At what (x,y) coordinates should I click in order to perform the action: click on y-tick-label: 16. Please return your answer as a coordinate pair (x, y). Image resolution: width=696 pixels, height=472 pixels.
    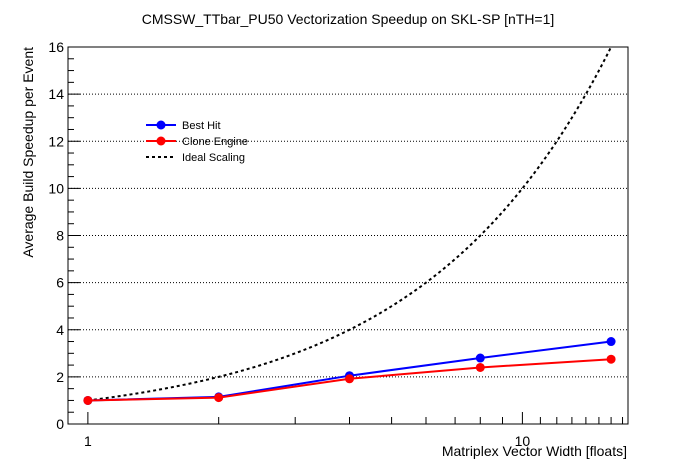
    Looking at the image, I should click on (56, 47).